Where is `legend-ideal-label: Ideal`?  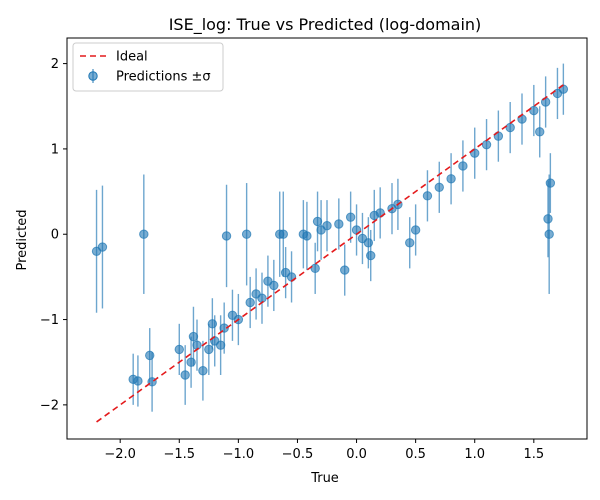
legend-ideal-label: Ideal is located at coordinates (132, 57).